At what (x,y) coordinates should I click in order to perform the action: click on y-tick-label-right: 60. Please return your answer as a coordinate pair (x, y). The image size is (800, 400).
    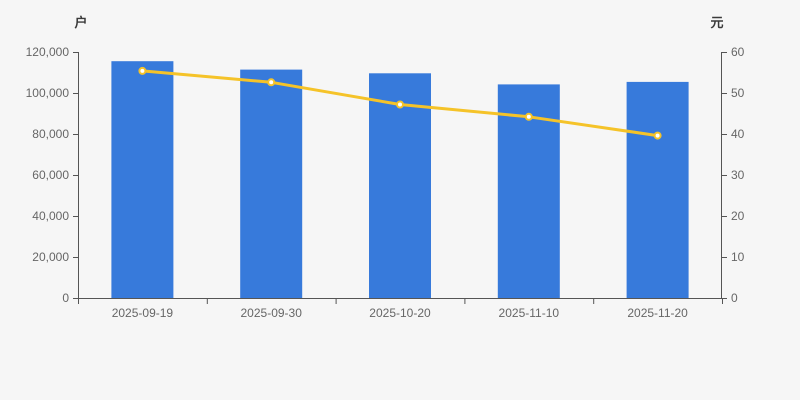
    Looking at the image, I should click on (738, 52).